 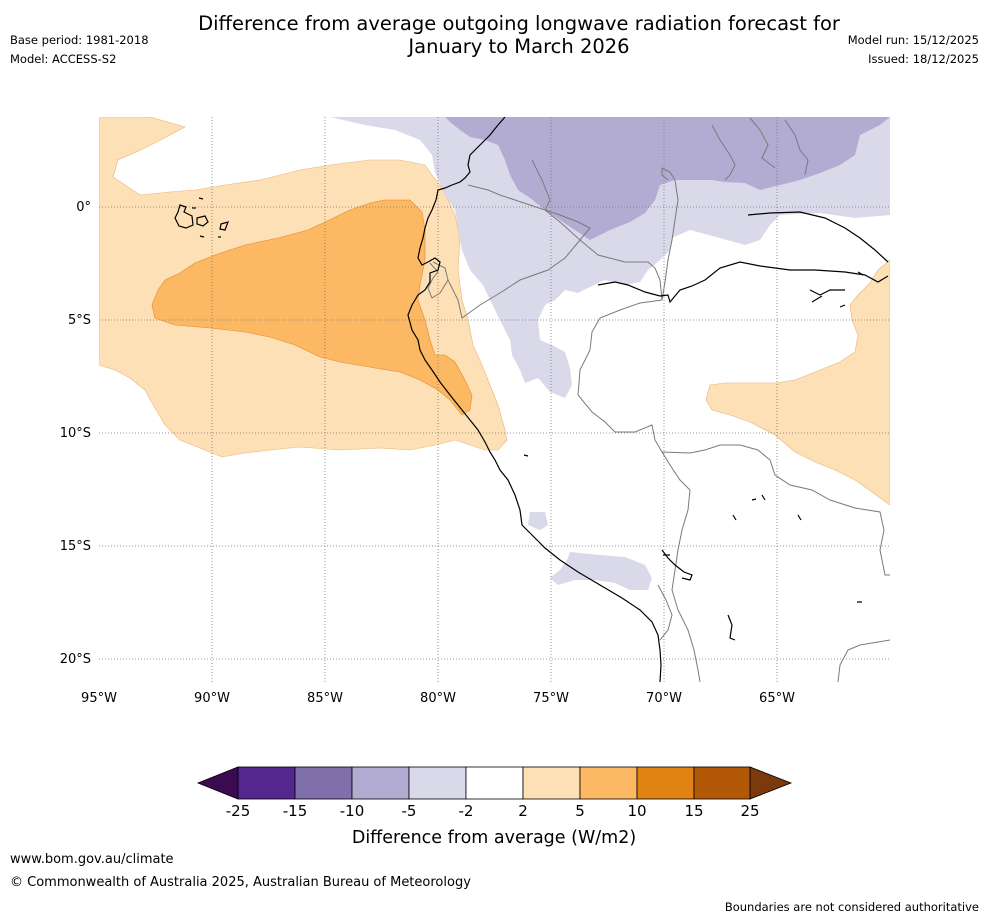 I want to click on model-run: Model run: 15/12/2025, so click(x=913, y=40).